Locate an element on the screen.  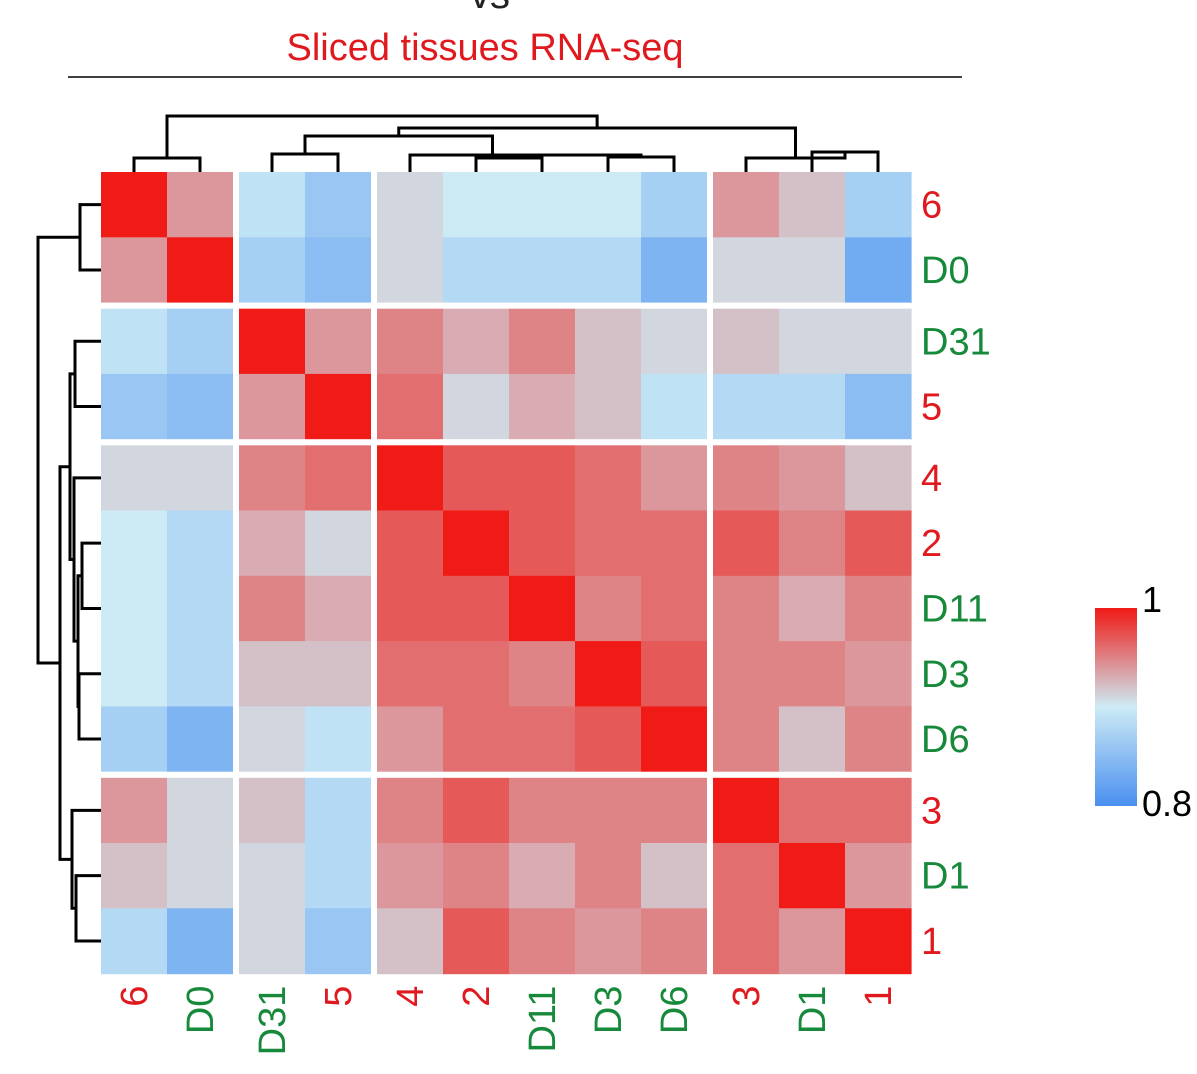
row-label-D6: D6 is located at coordinates (945, 740).